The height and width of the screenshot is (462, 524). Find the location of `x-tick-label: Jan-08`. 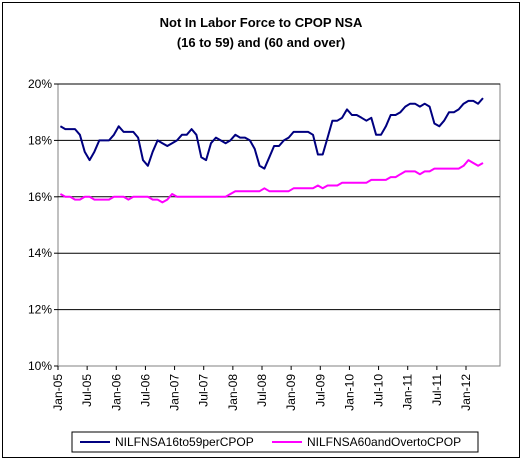

x-tick-label: Jan-08 is located at coordinates (233, 392).